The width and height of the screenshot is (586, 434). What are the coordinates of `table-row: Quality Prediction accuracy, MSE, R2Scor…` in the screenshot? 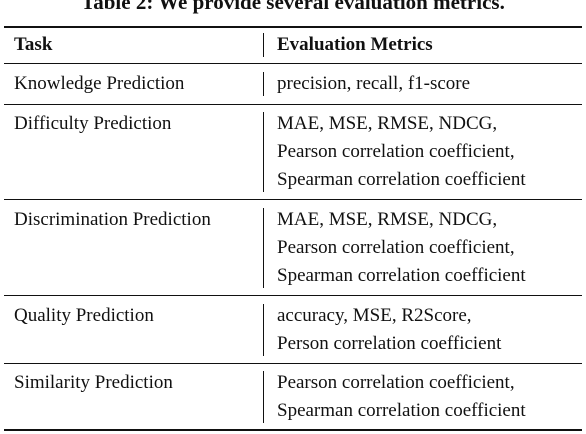 It's located at (293, 330).